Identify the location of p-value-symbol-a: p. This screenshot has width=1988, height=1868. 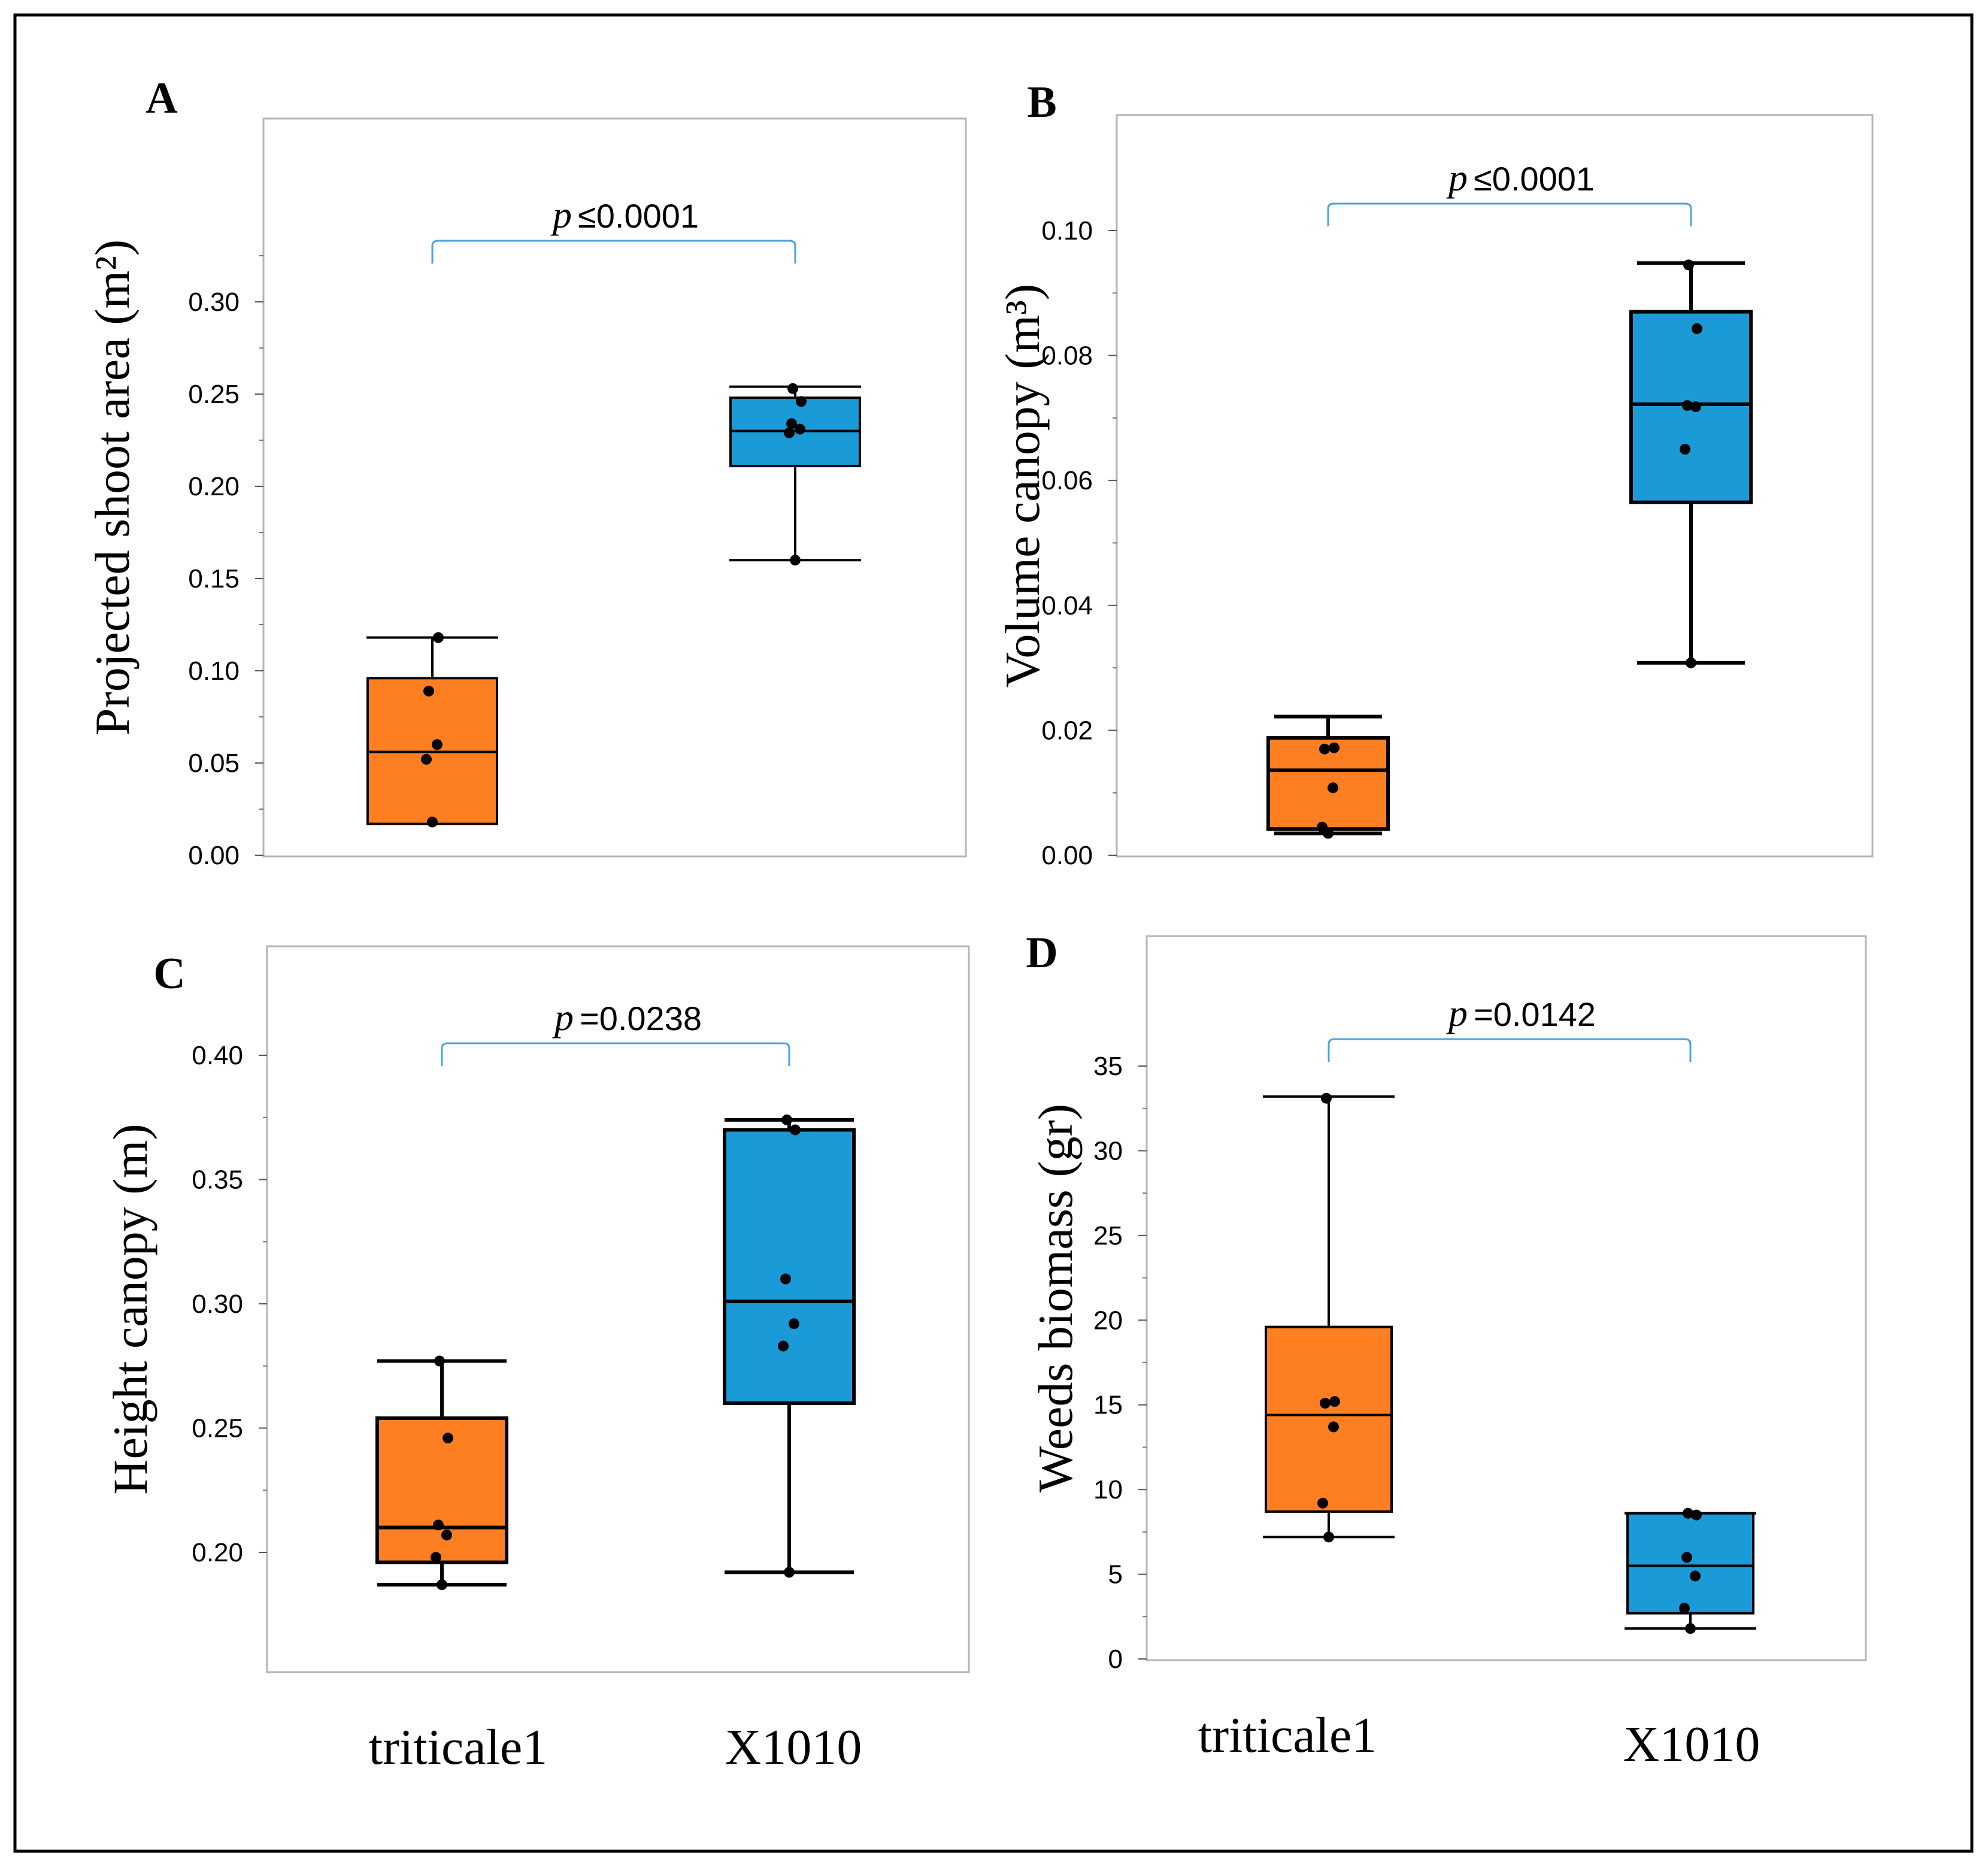
(561, 214).